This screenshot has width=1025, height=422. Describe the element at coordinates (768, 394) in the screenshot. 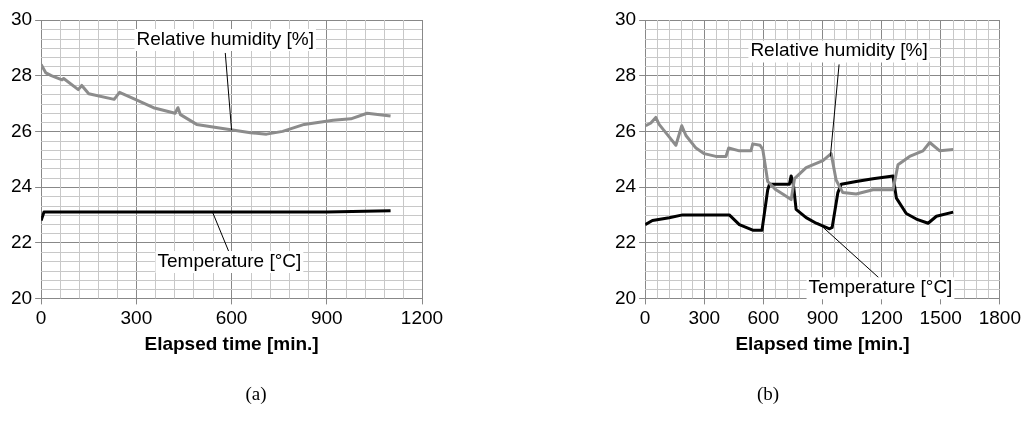

I see `text: (b)` at that location.